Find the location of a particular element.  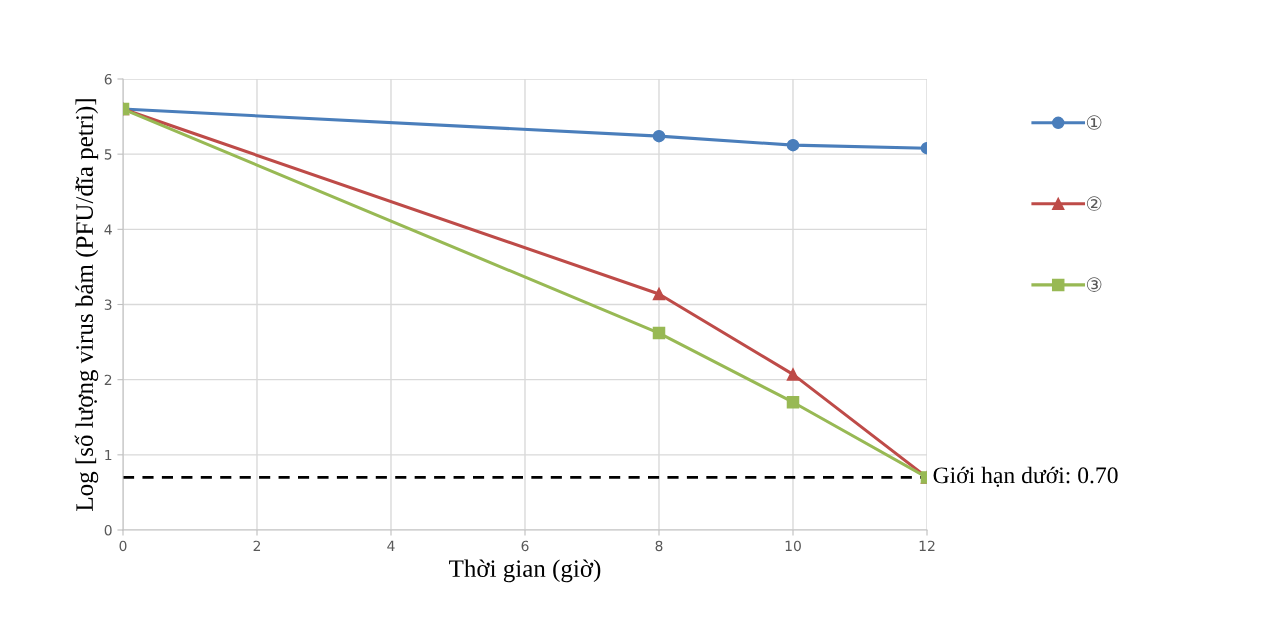

legend-label: ① is located at coordinates (1094, 122).